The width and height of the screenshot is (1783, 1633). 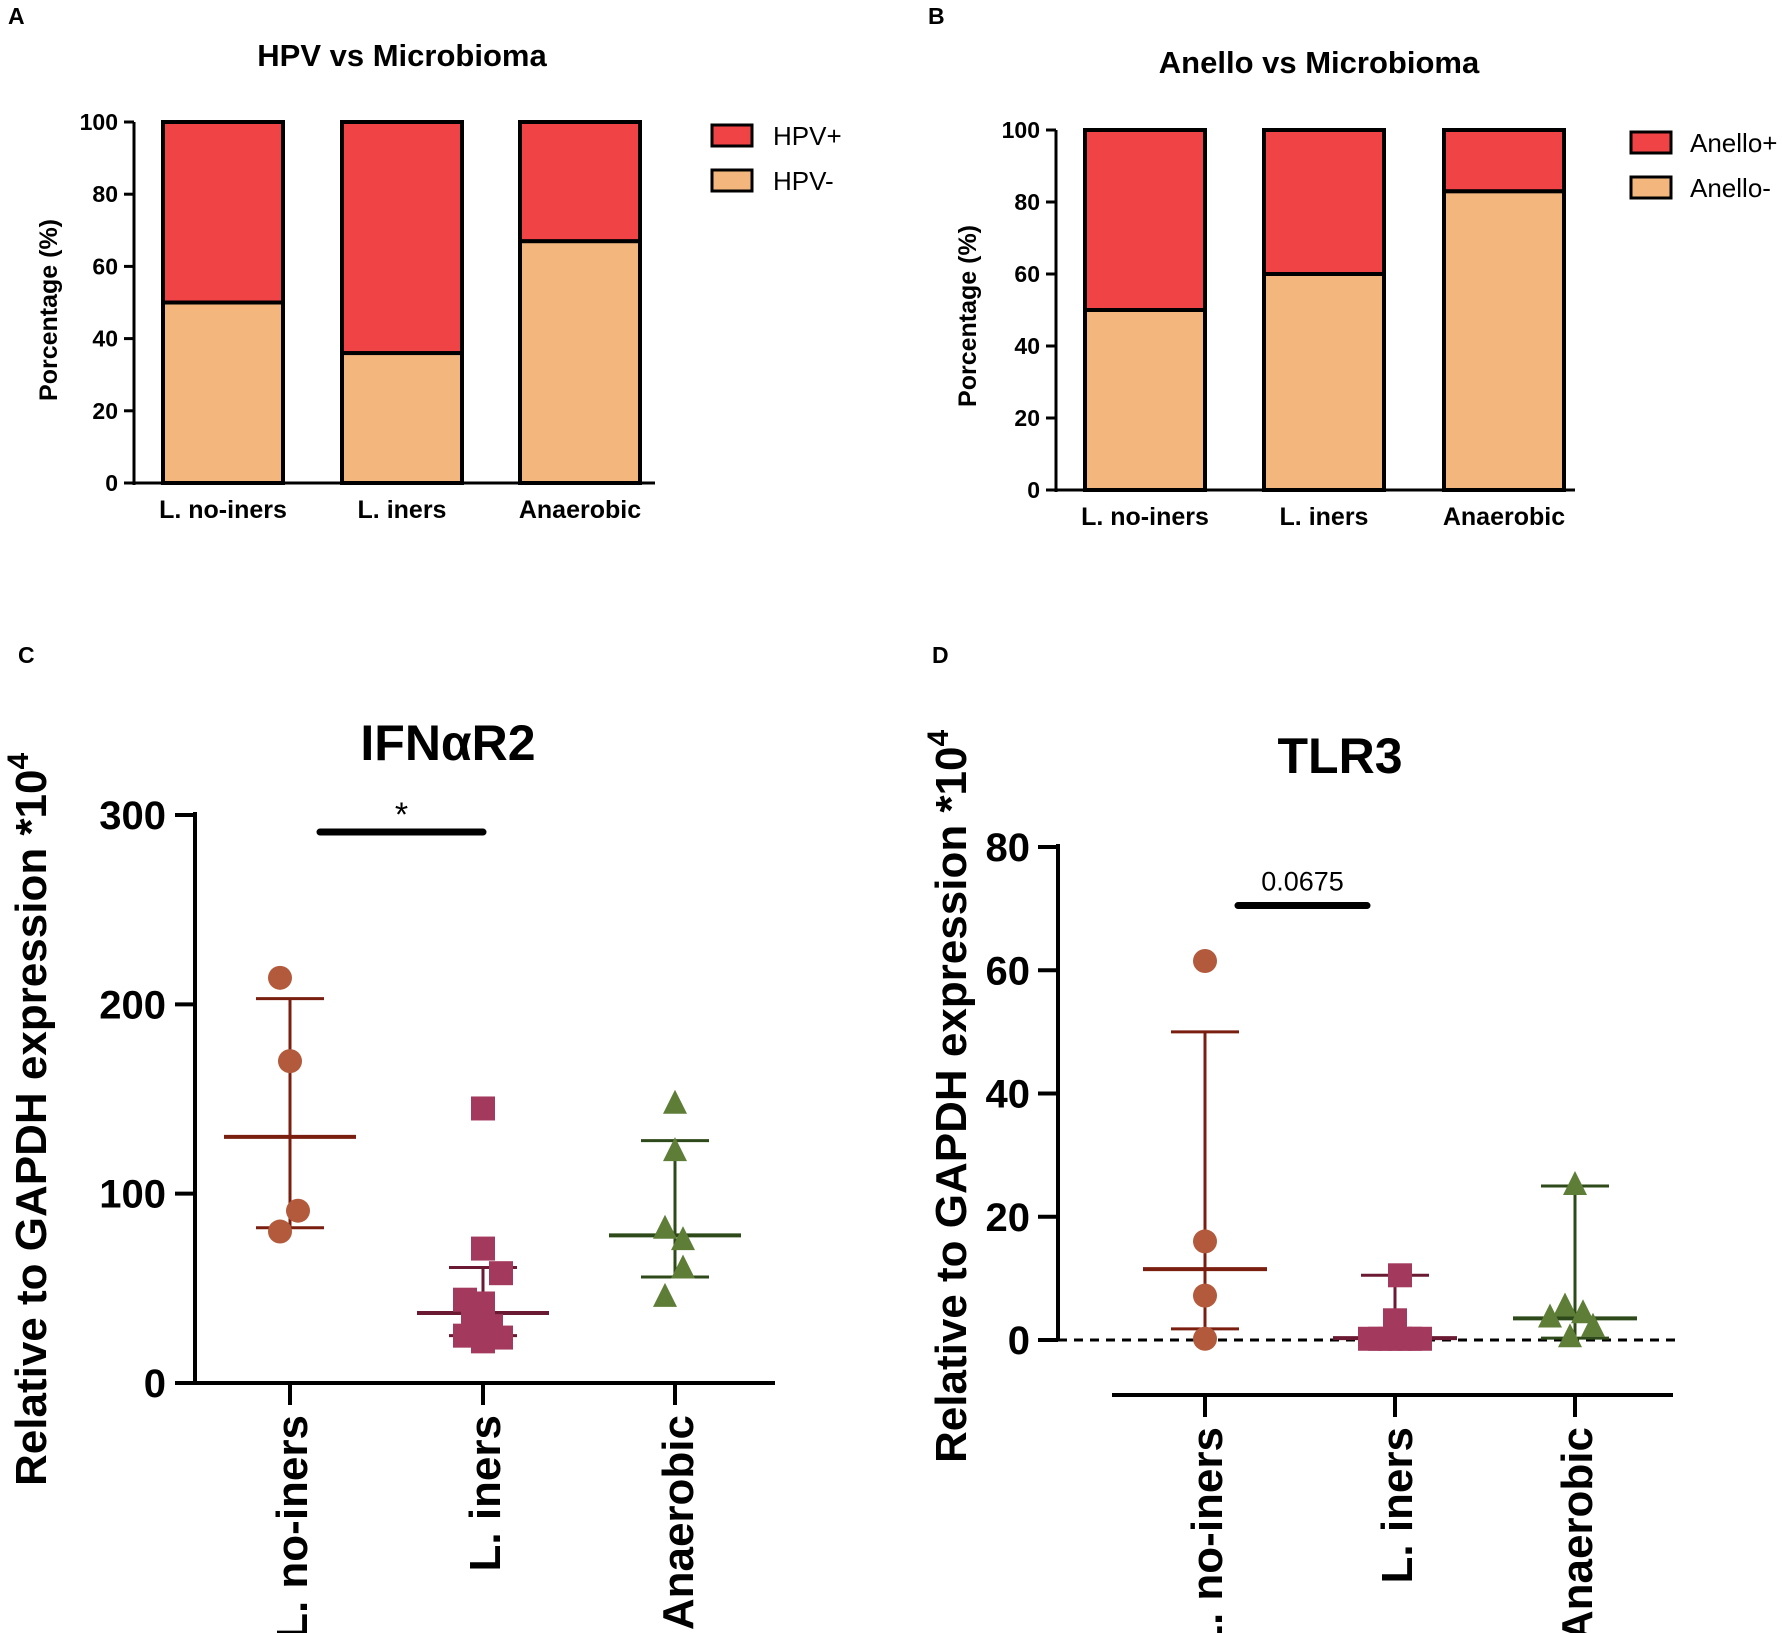 What do you see at coordinates (16, 16) in the screenshot?
I see `panel-label-a: A` at bounding box center [16, 16].